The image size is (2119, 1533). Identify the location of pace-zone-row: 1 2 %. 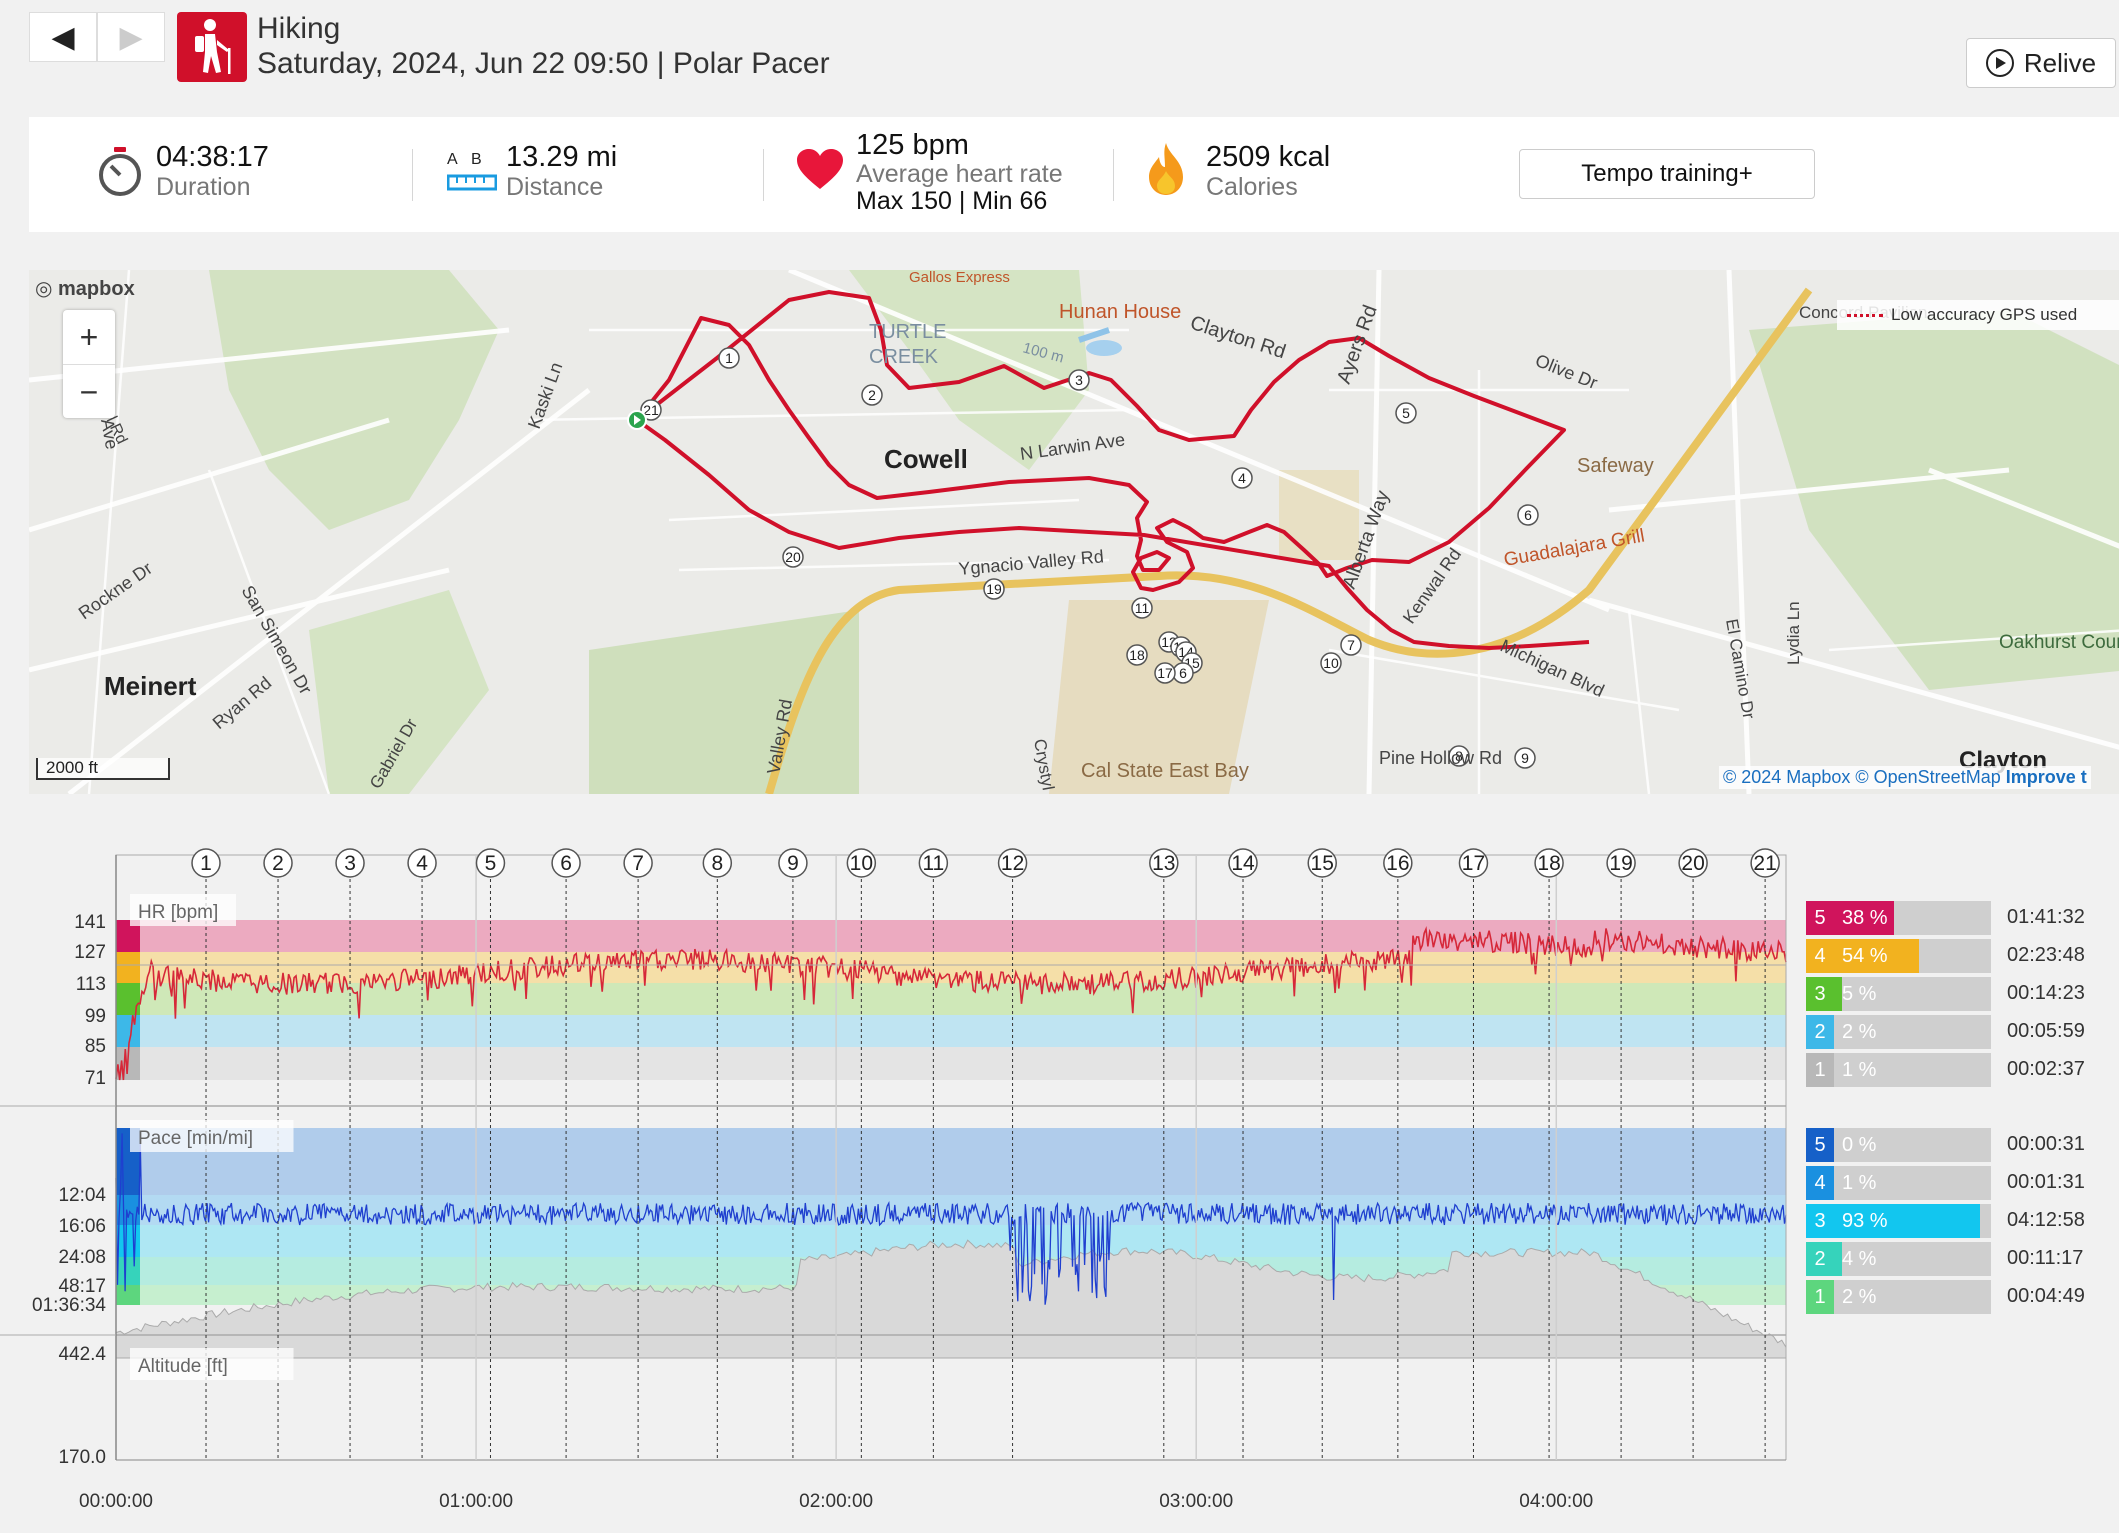
(1898, 1297).